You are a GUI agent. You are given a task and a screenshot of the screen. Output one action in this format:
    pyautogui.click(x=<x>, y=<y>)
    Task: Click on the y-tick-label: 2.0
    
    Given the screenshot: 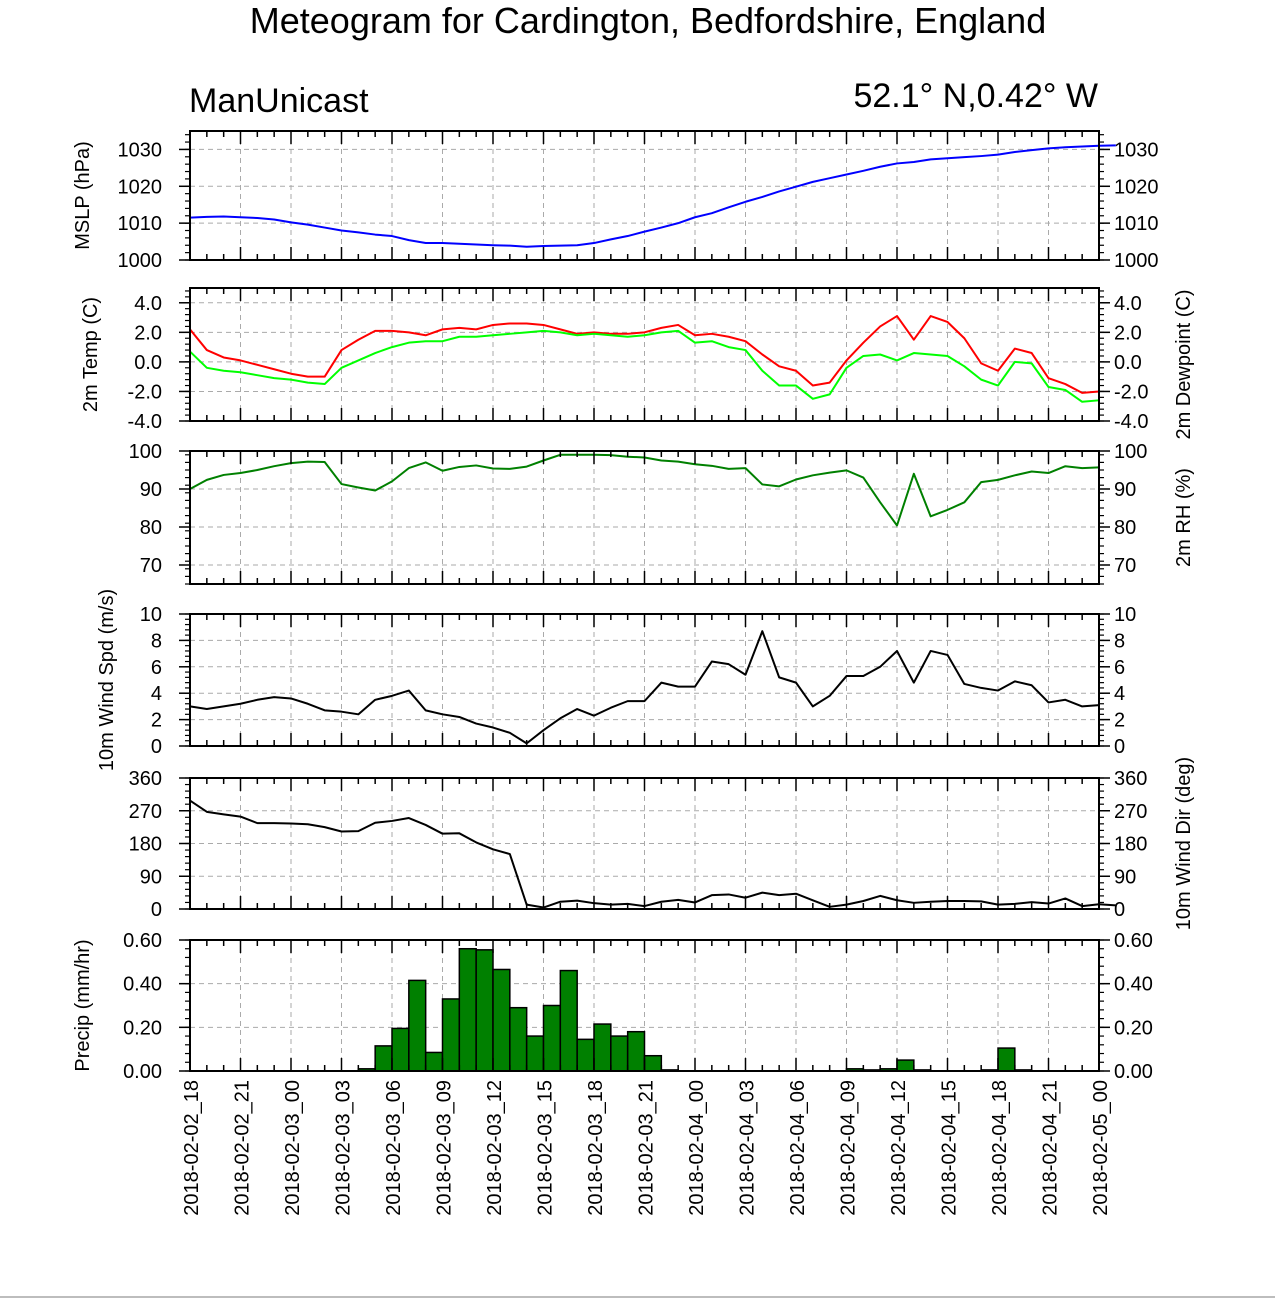 What is the action you would take?
    pyautogui.click(x=148, y=333)
    